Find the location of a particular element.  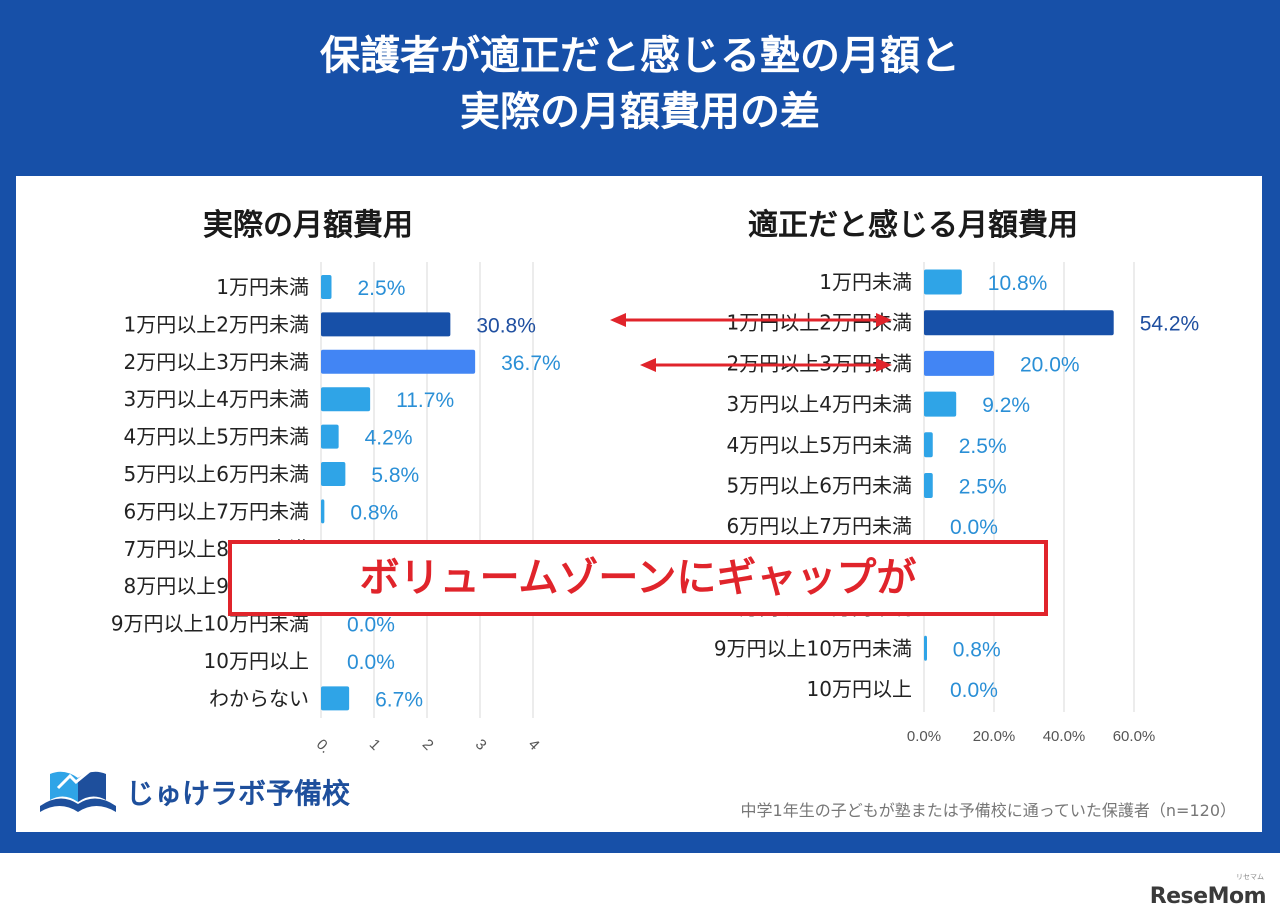

category-label: 9万円以上10万円未満 is located at coordinates (813, 648).